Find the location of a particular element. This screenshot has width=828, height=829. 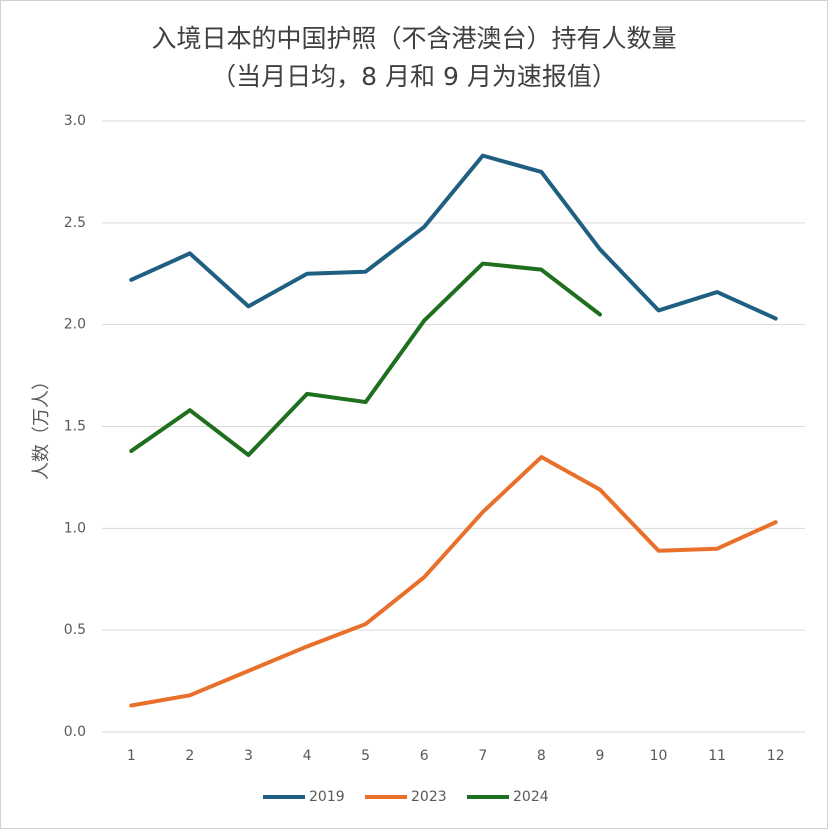

y-tick-label: 0.0 is located at coordinates (75, 732).